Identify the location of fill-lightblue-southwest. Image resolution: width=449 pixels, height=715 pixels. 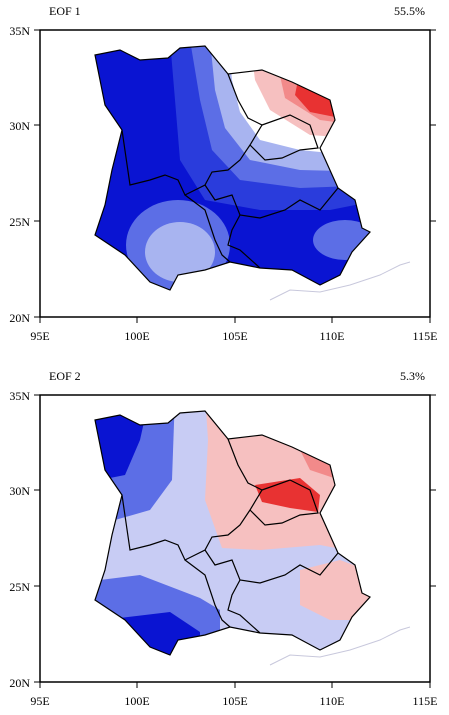
(180, 252).